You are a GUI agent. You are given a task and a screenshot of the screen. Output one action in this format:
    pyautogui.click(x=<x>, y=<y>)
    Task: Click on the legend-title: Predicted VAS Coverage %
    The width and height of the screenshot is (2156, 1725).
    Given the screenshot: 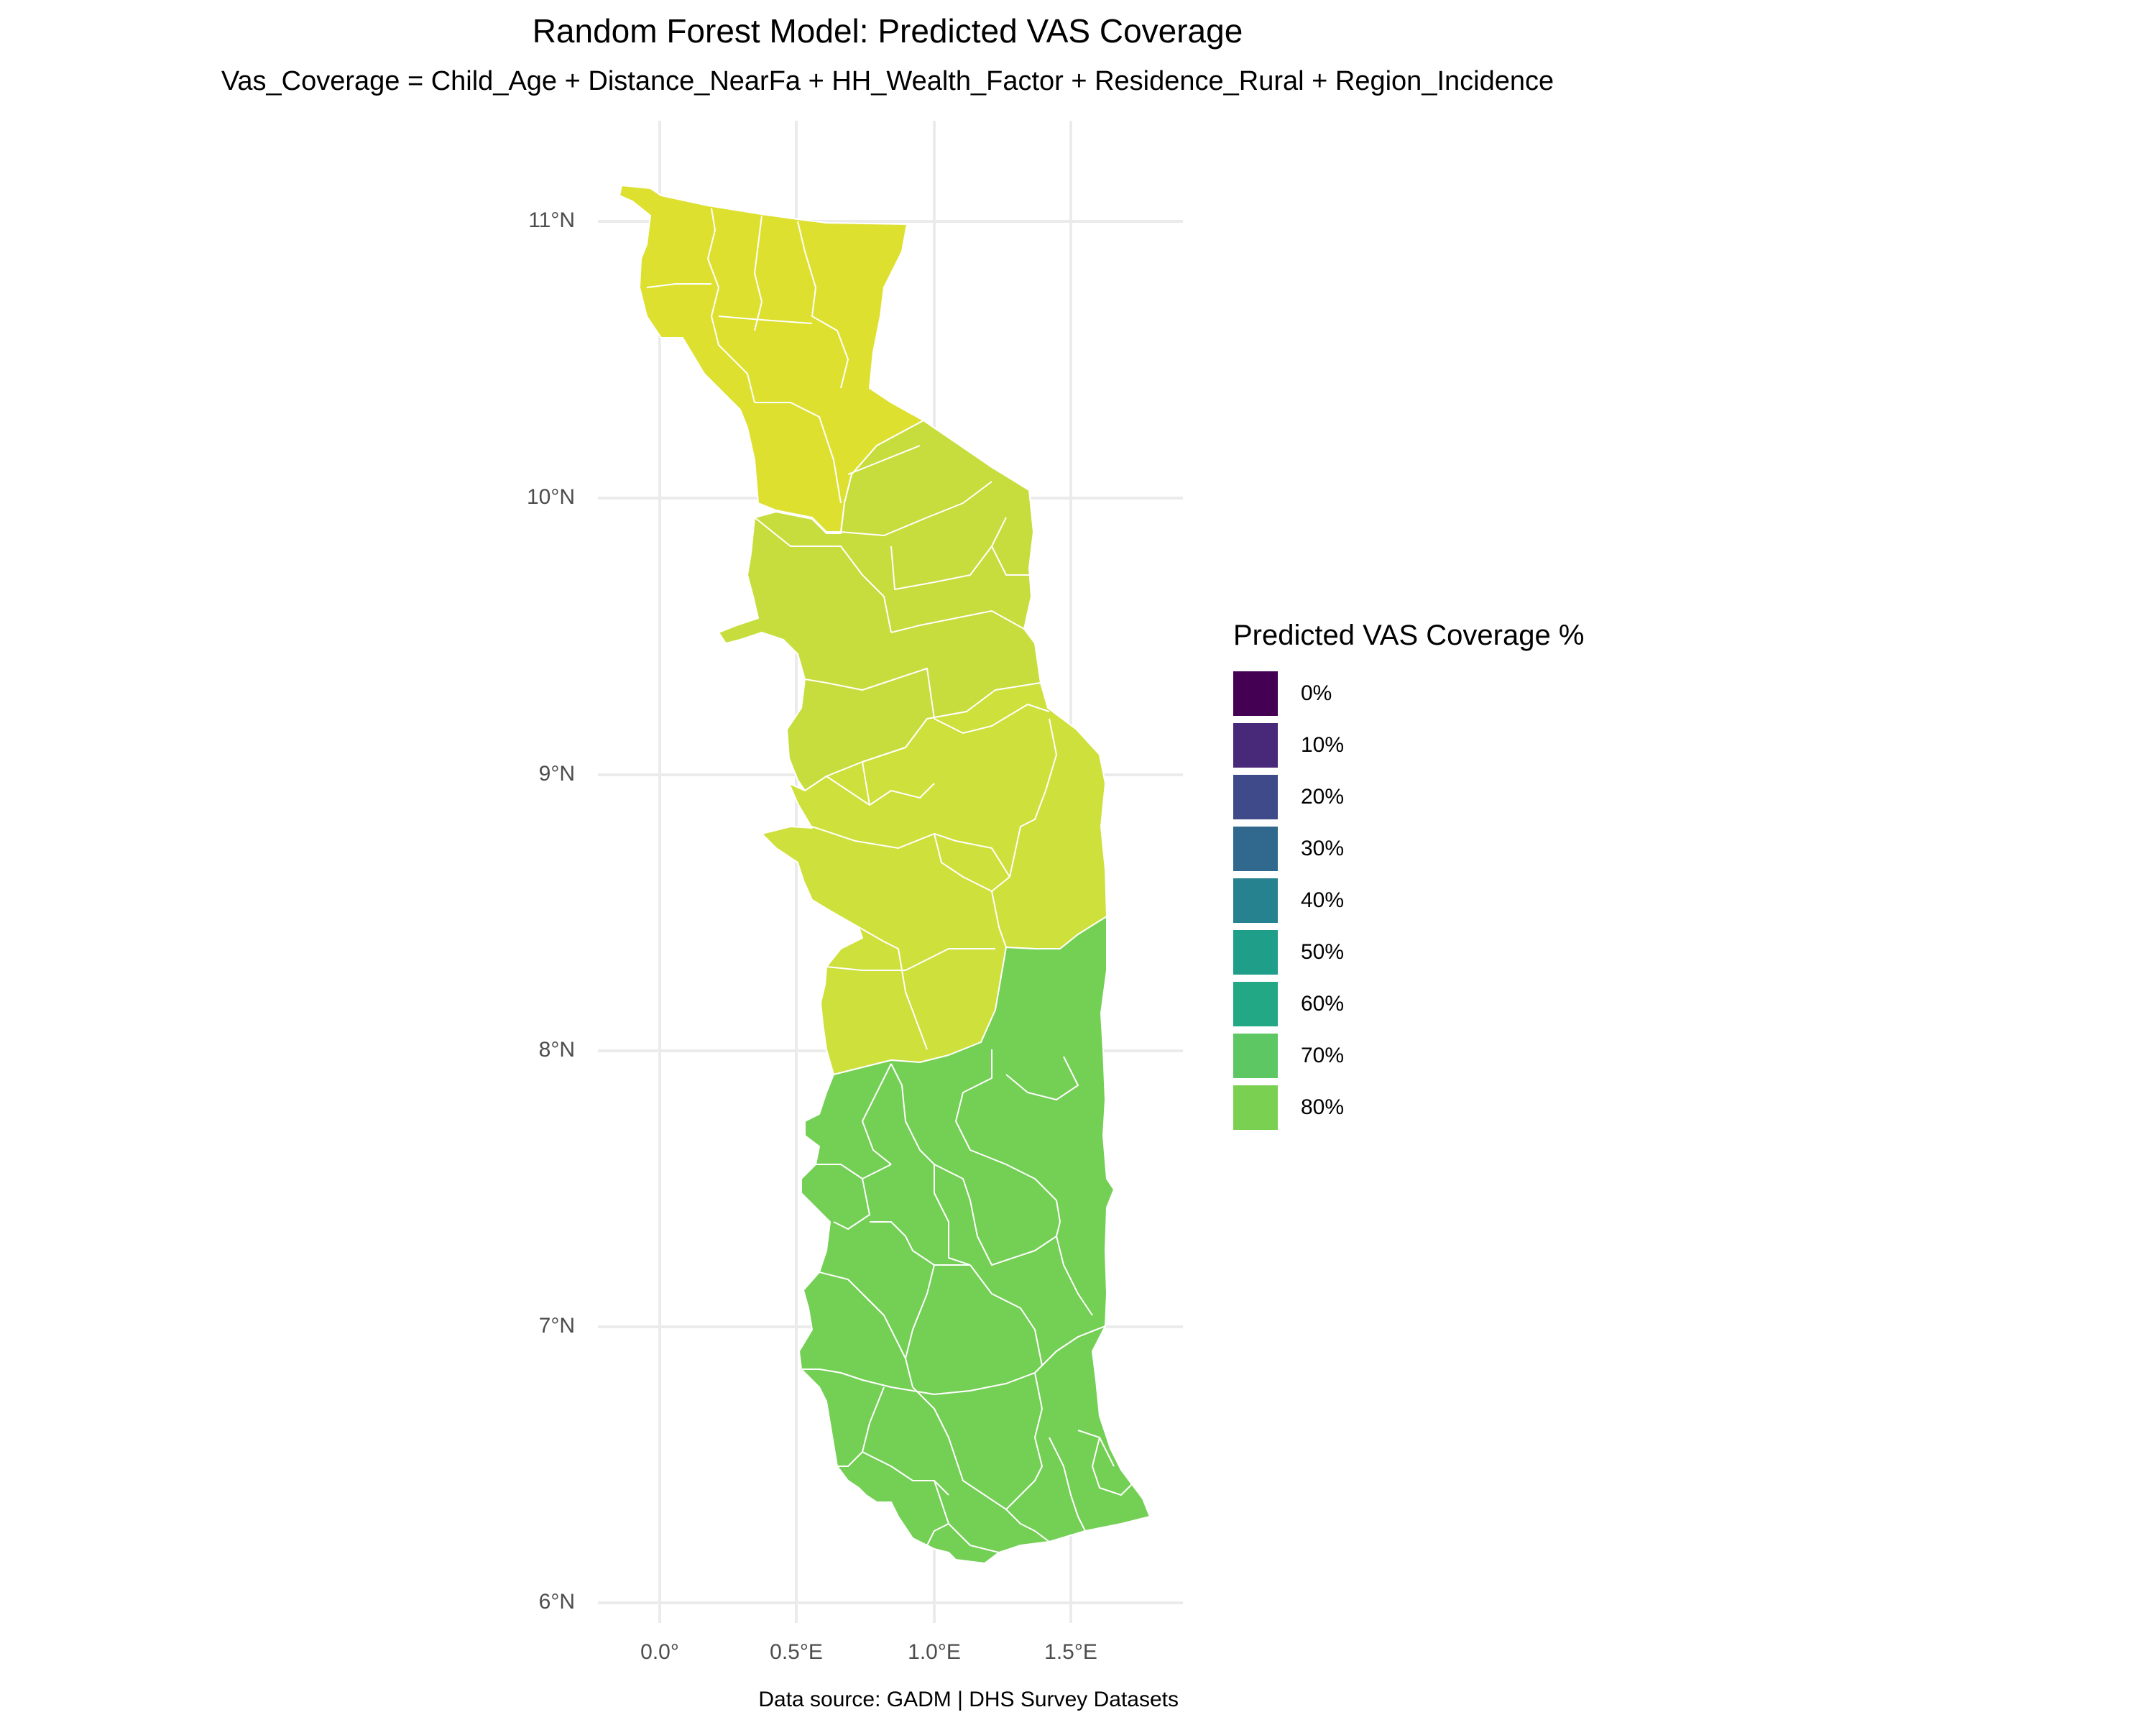 What is the action you would take?
    pyautogui.click(x=1409, y=635)
    